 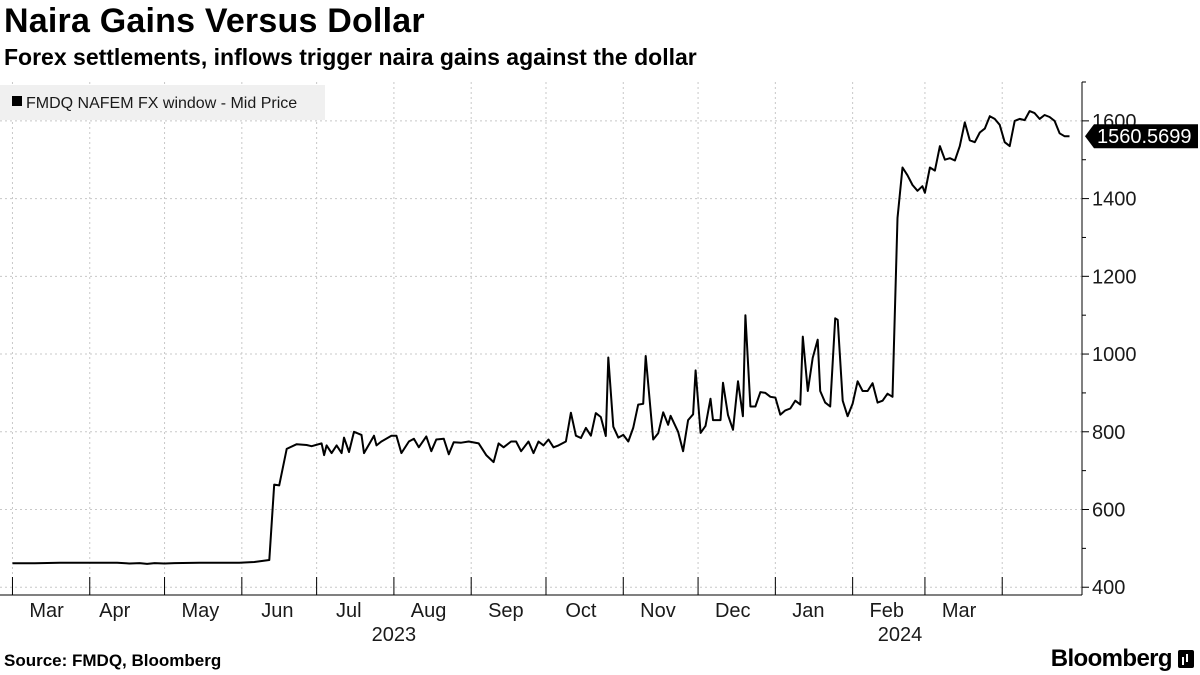 I want to click on last-value-callout: 1560.5699, so click(x=1141, y=136).